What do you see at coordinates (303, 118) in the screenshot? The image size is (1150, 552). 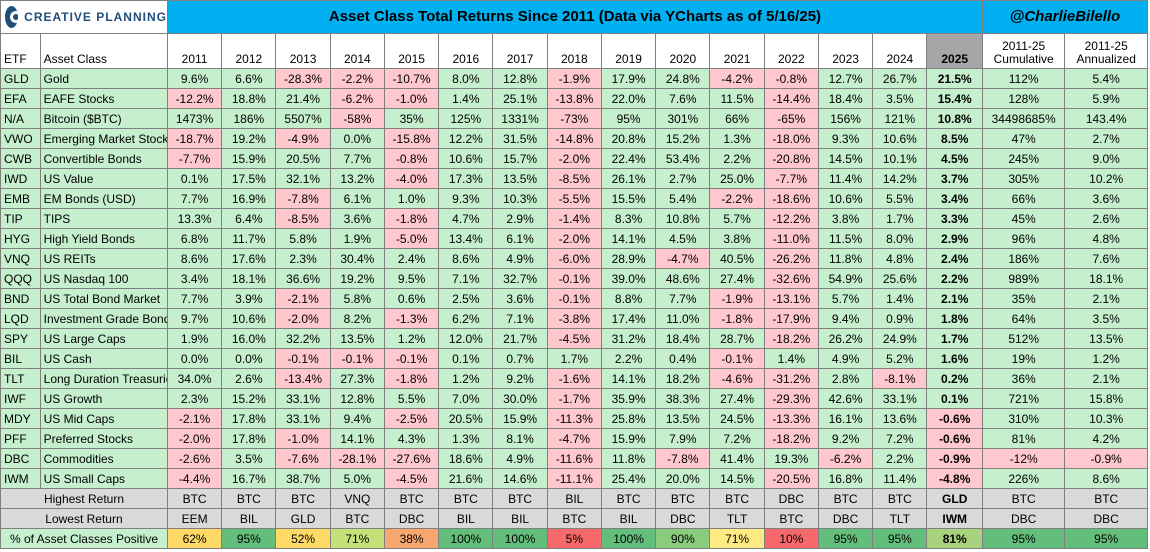 I see `return-cell-2013: 5507%` at bounding box center [303, 118].